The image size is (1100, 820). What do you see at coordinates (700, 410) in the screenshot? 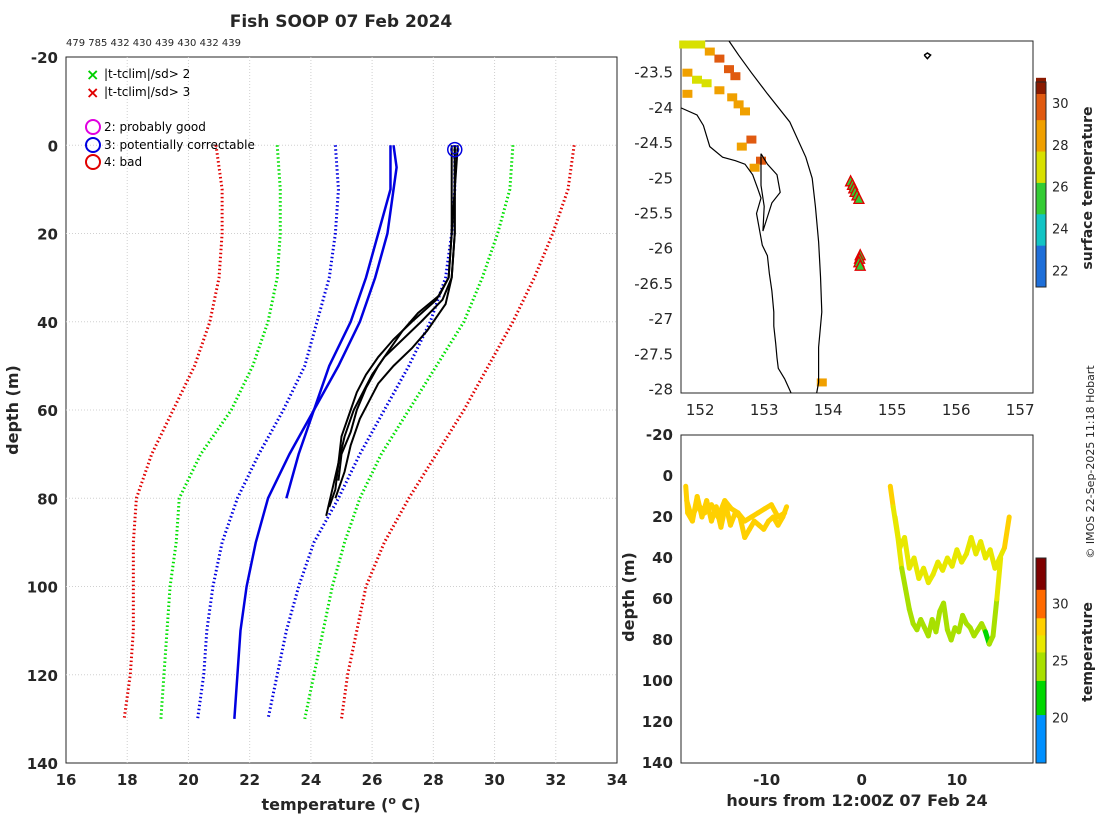
I see `map-x-tick: 152` at bounding box center [700, 410].